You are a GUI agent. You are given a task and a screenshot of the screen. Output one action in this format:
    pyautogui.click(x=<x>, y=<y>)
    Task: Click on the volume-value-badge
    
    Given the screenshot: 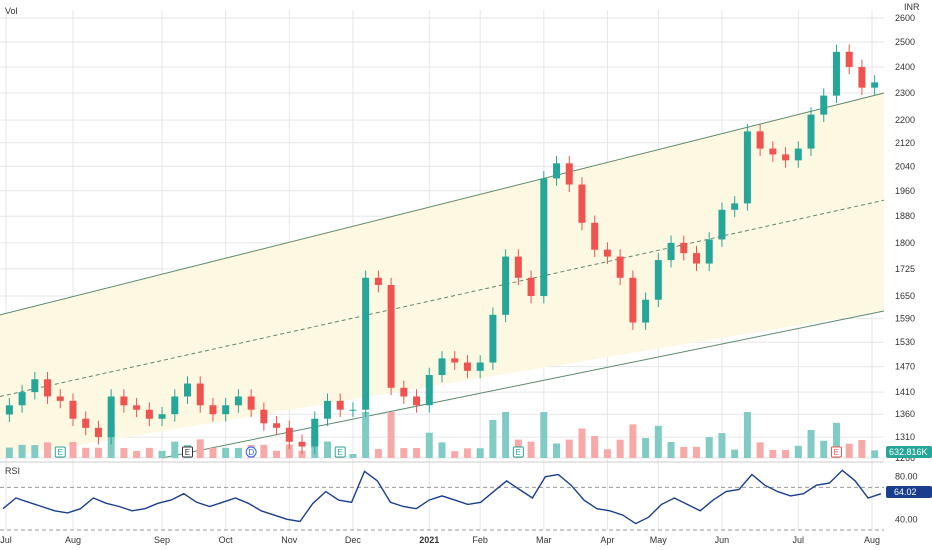 What is the action you would take?
    pyautogui.click(x=909, y=452)
    